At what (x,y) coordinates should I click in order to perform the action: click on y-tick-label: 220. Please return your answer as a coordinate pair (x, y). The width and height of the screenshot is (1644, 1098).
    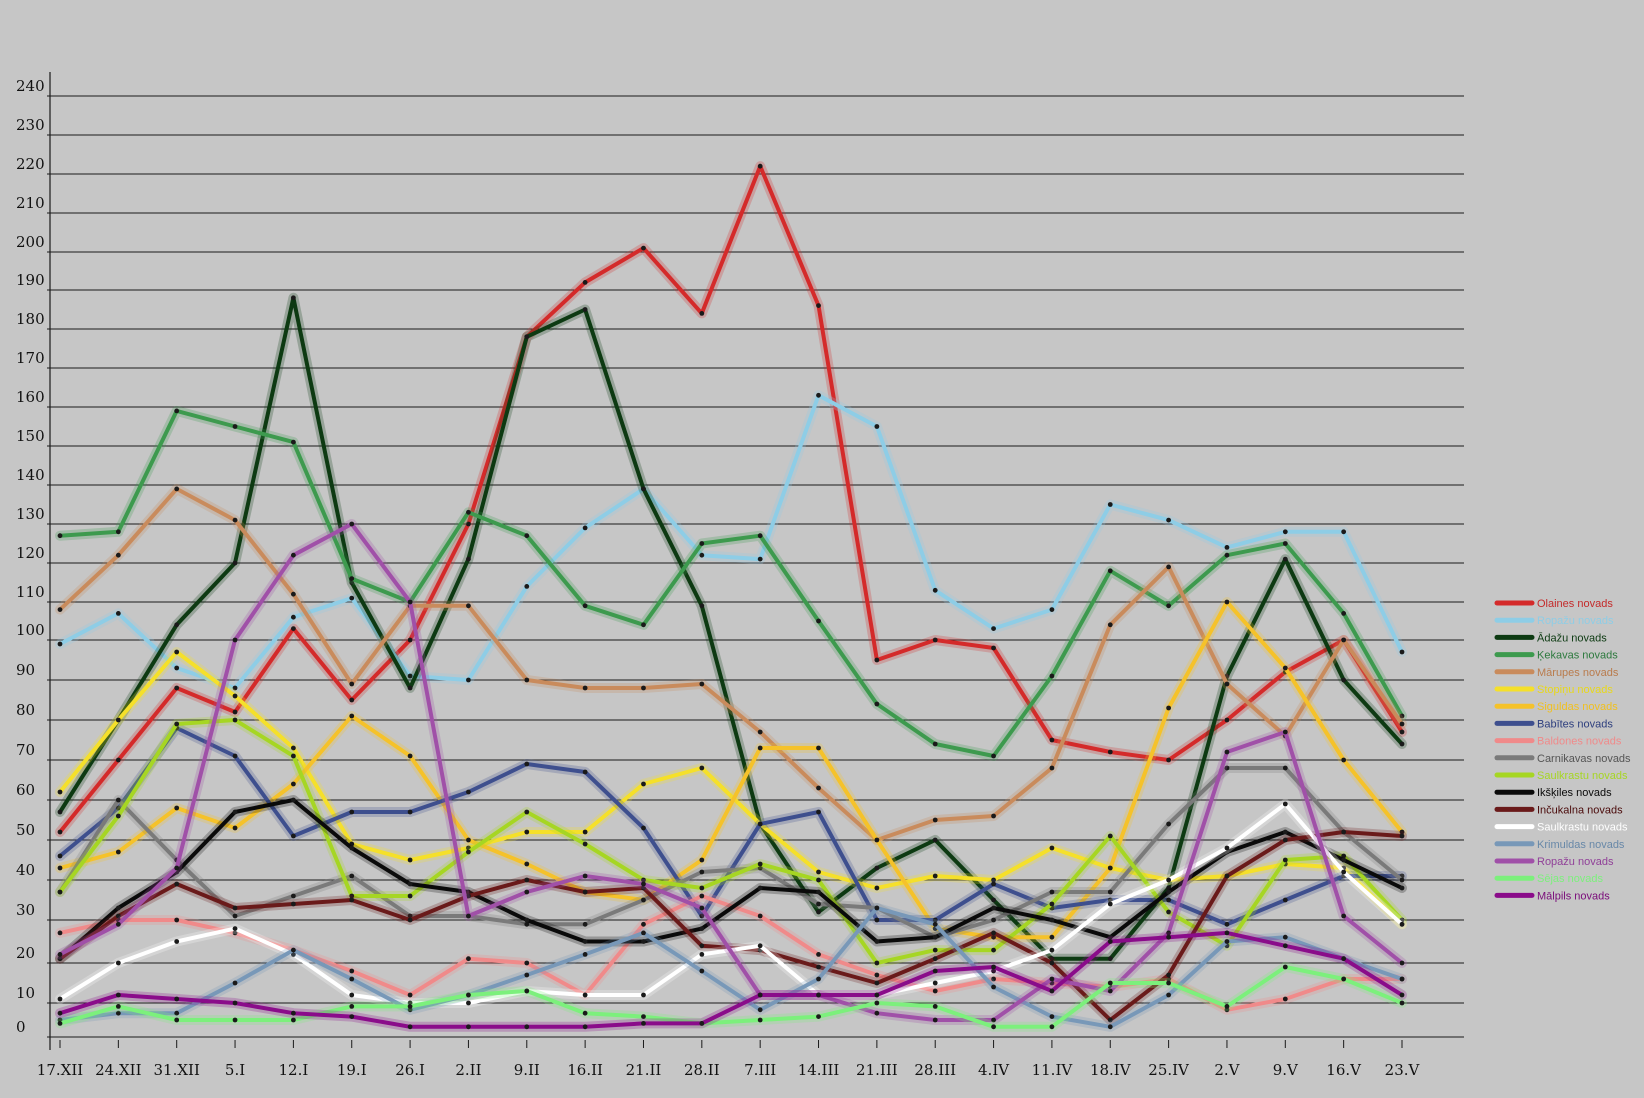
    Looking at the image, I should click on (30, 164).